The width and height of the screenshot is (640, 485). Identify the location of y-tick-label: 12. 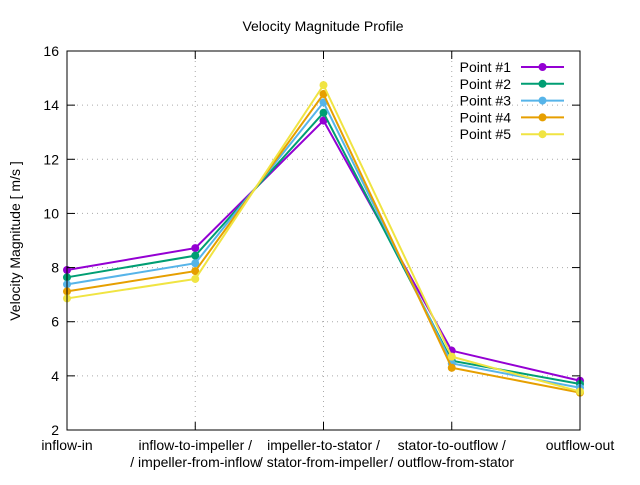
(51, 159).